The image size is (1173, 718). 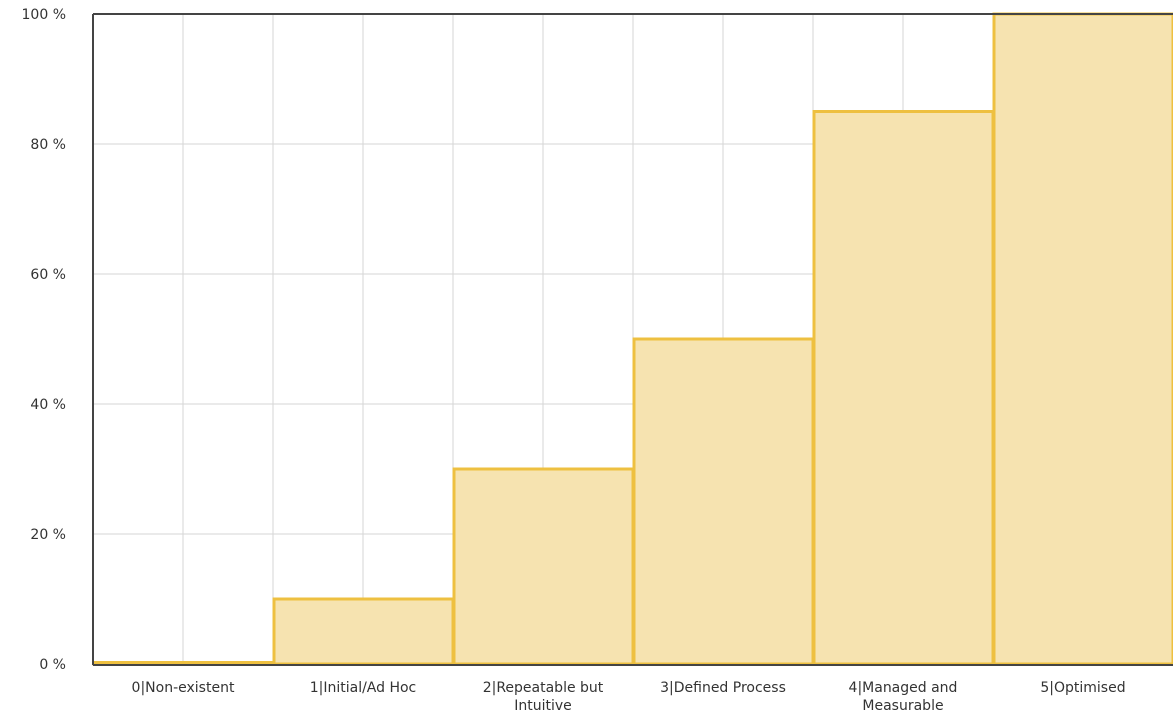 I want to click on y-tick-label: 40 %, so click(x=48, y=405).